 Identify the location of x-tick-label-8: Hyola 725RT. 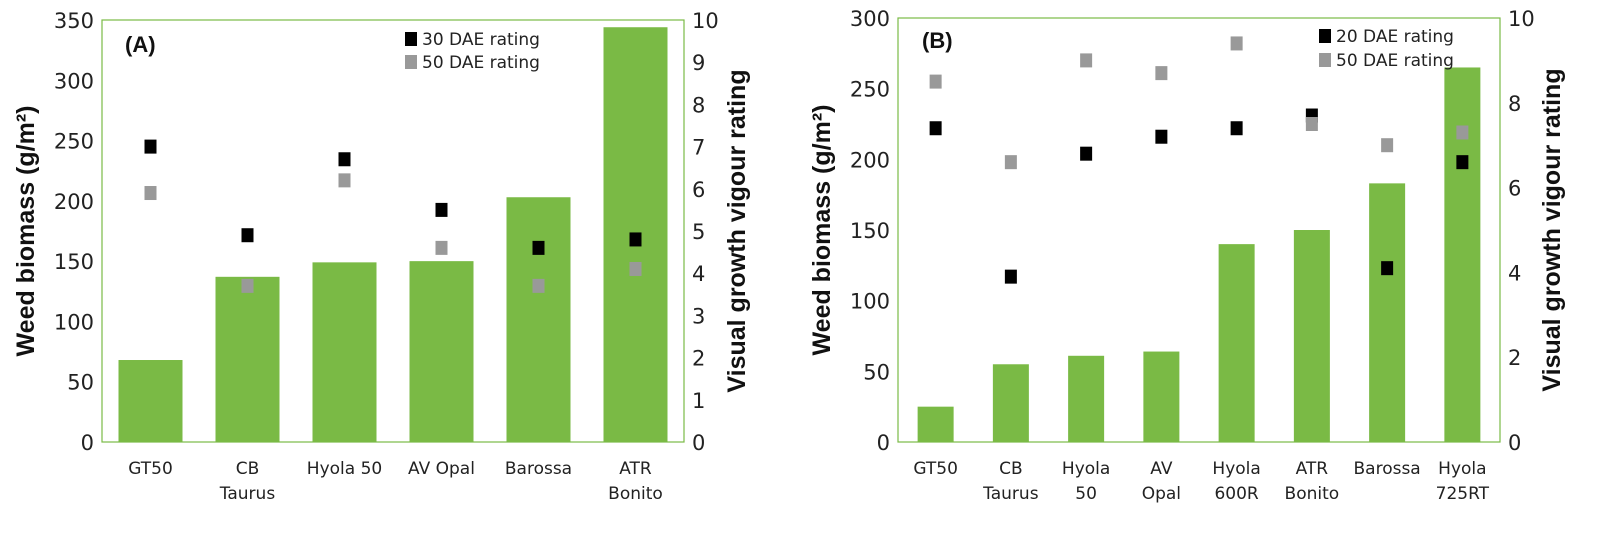
(1463, 481).